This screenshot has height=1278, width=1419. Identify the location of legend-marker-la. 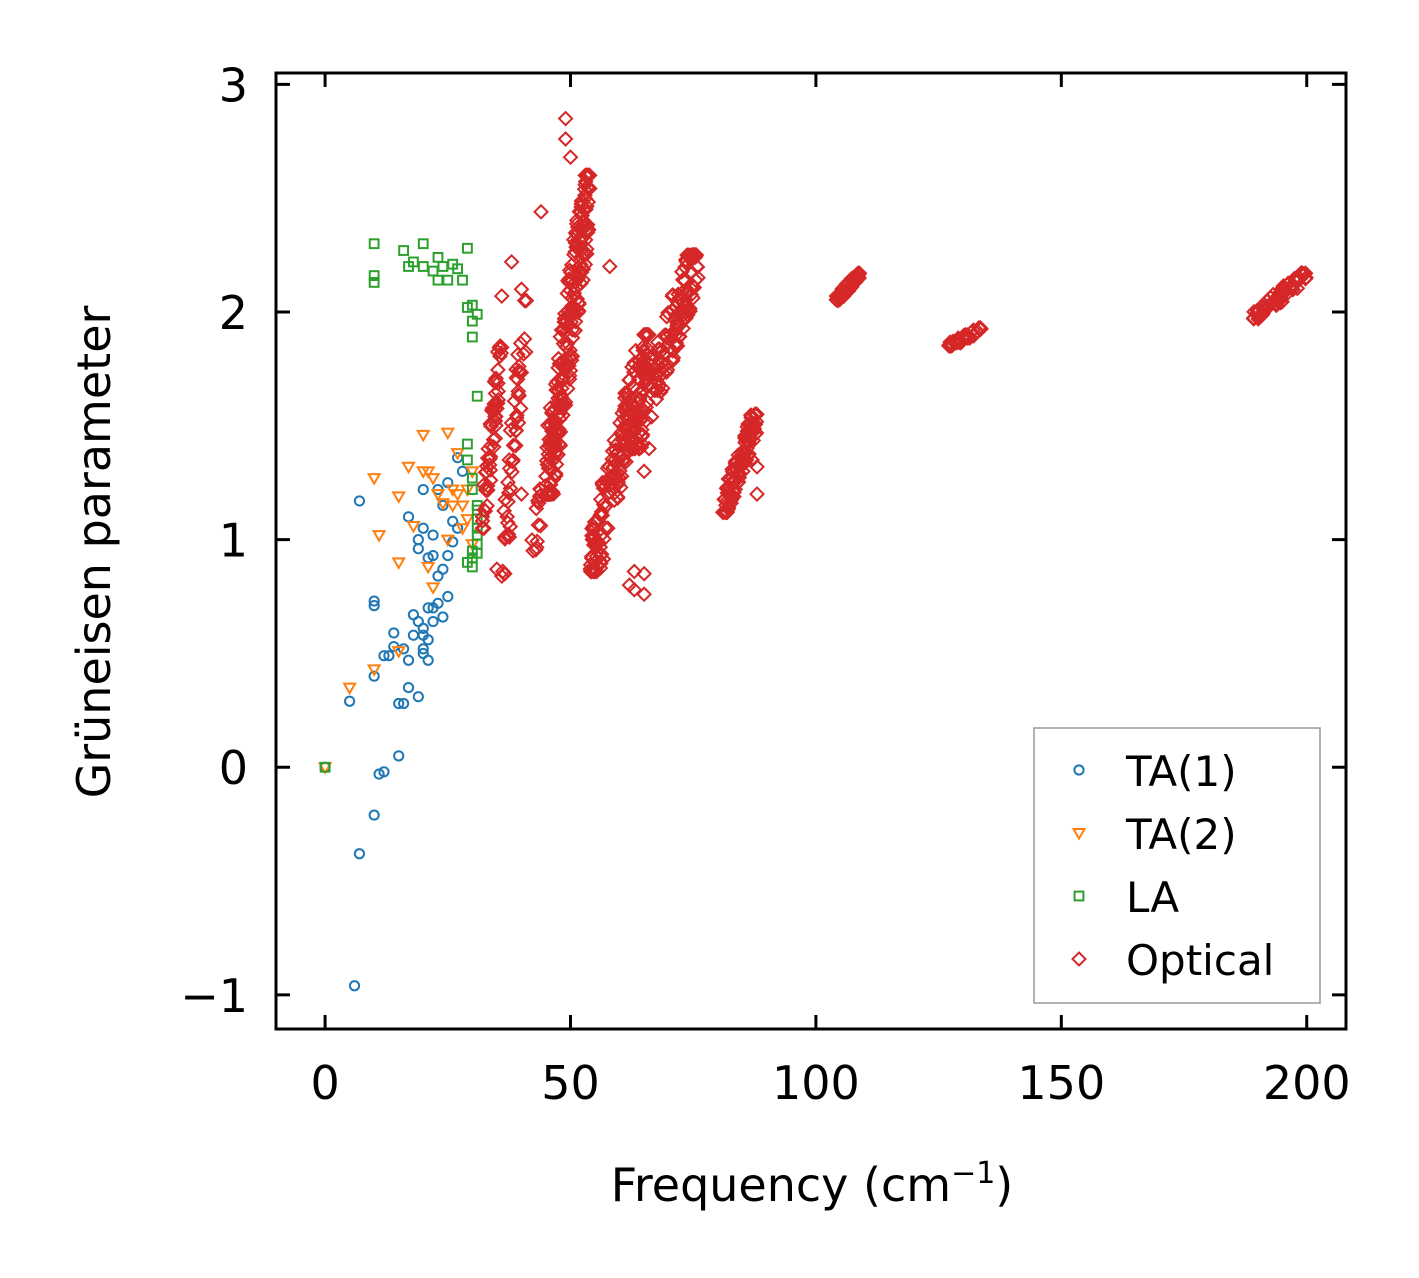
(1079, 896).